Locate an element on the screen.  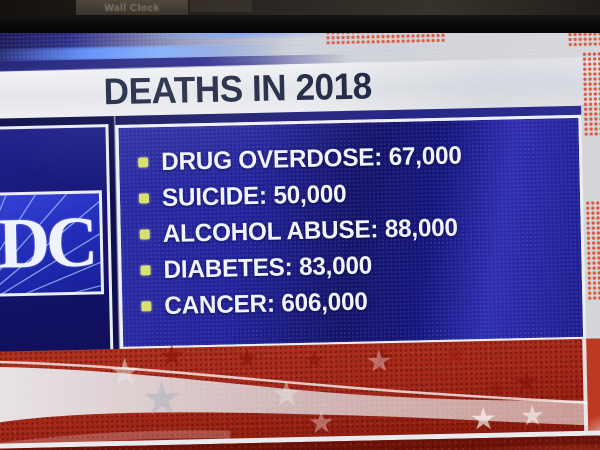
cdc-logo: DC is located at coordinates (52, 244).